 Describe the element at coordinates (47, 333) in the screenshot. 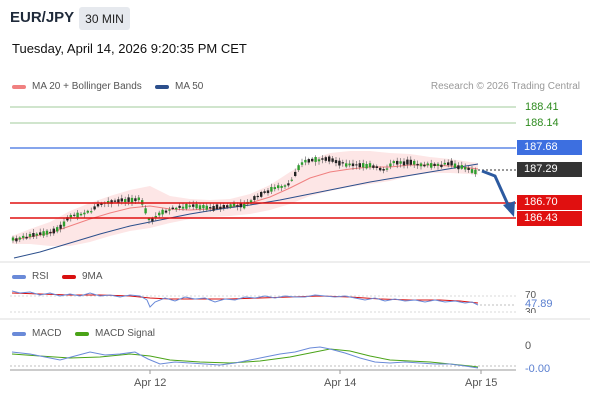

I see `legend-macd-label: MACD` at that location.